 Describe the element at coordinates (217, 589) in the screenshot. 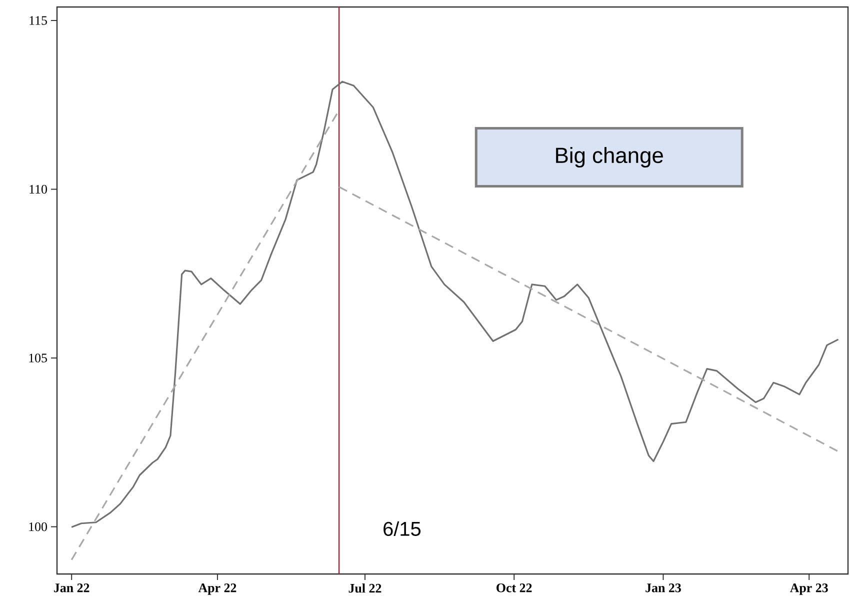

I see `x-tick-label: Apr 22` at that location.